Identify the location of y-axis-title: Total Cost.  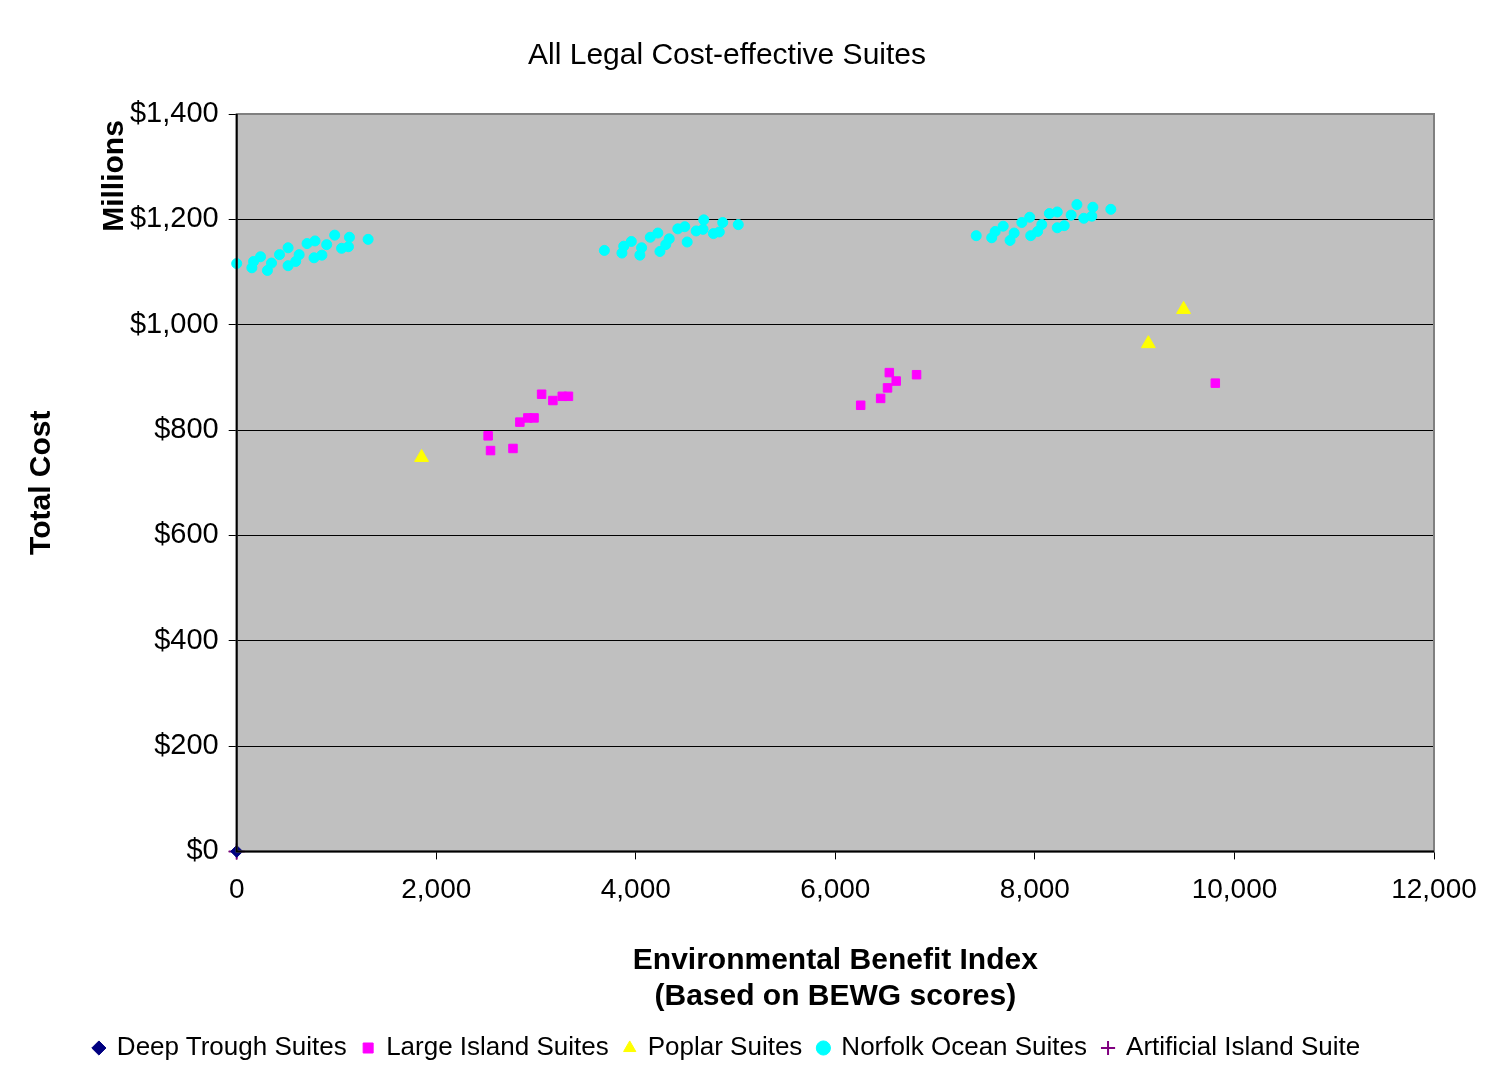
(40, 482).